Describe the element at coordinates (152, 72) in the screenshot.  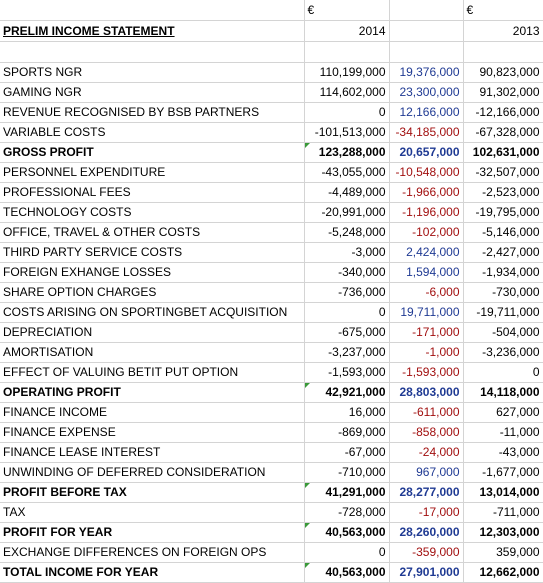
I see `row-label: SPORTS NGR` at that location.